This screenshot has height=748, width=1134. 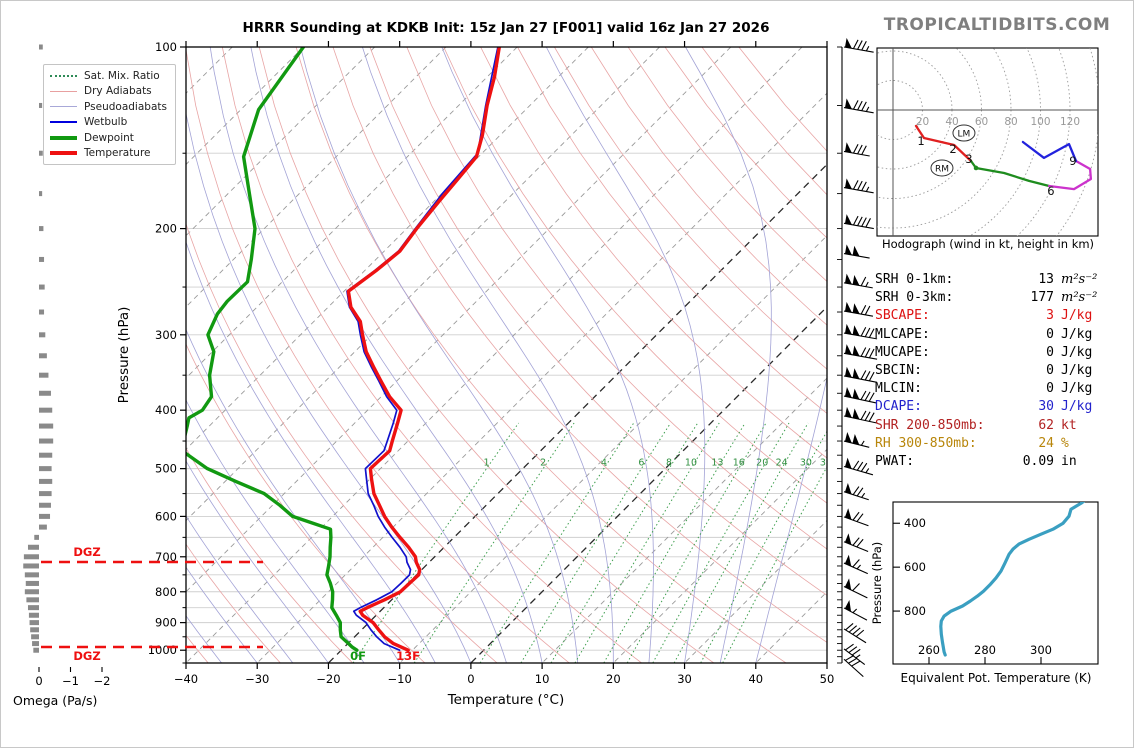 What do you see at coordinates (739, 463) in the screenshot?
I see `mixing-ratio-label: 16` at bounding box center [739, 463].